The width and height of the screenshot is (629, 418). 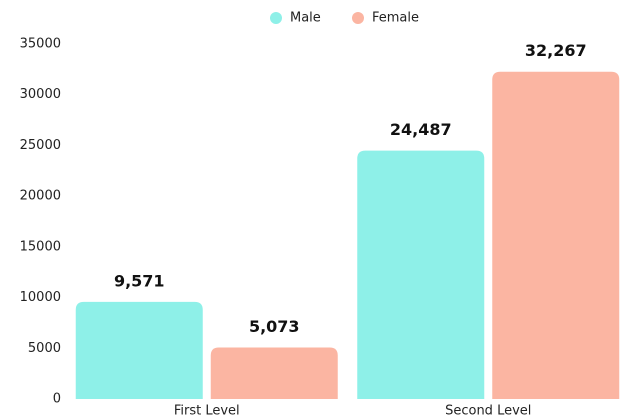 What do you see at coordinates (57, 399) in the screenshot?
I see `y-tick-label: 0` at bounding box center [57, 399].